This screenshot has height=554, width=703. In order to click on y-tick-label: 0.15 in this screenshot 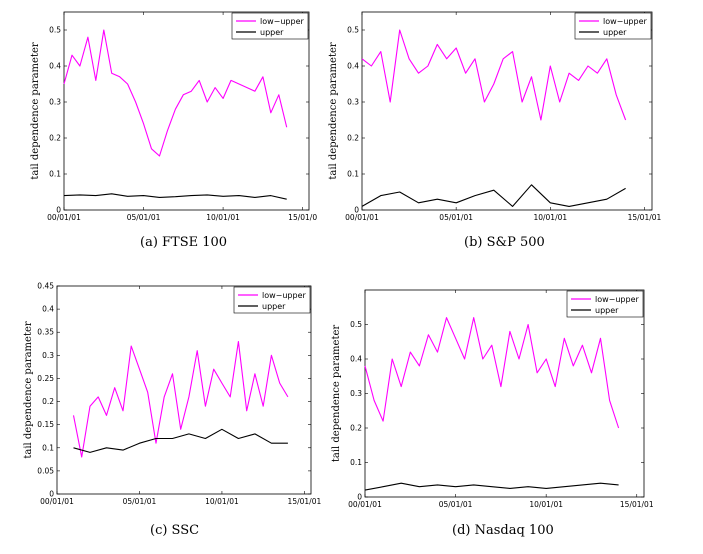, I will do `click(45, 424)`.